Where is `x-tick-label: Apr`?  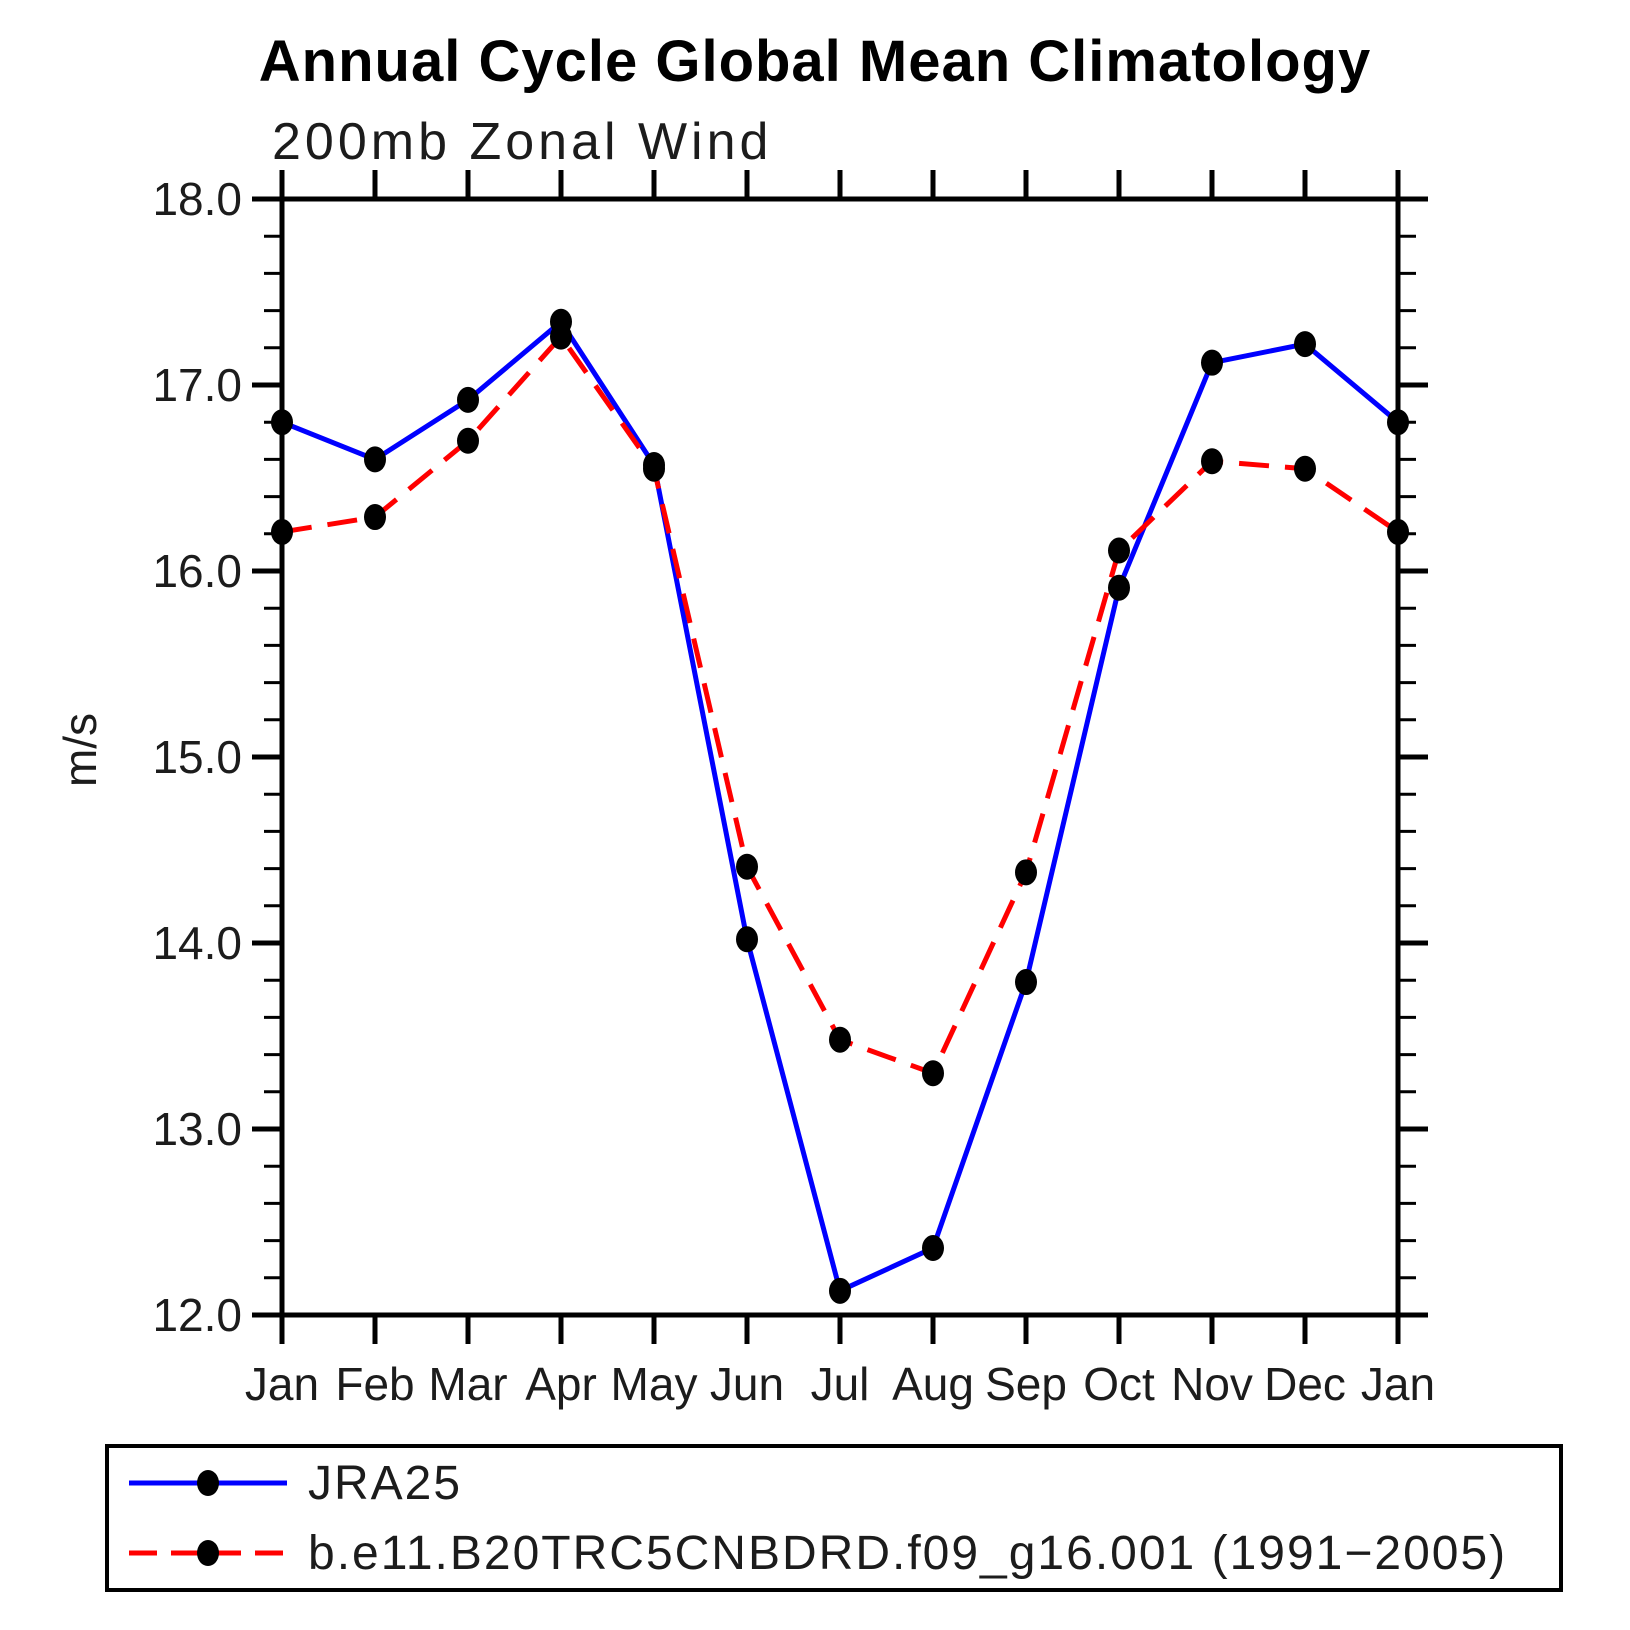 x-tick-label: Apr is located at coordinates (561, 1384).